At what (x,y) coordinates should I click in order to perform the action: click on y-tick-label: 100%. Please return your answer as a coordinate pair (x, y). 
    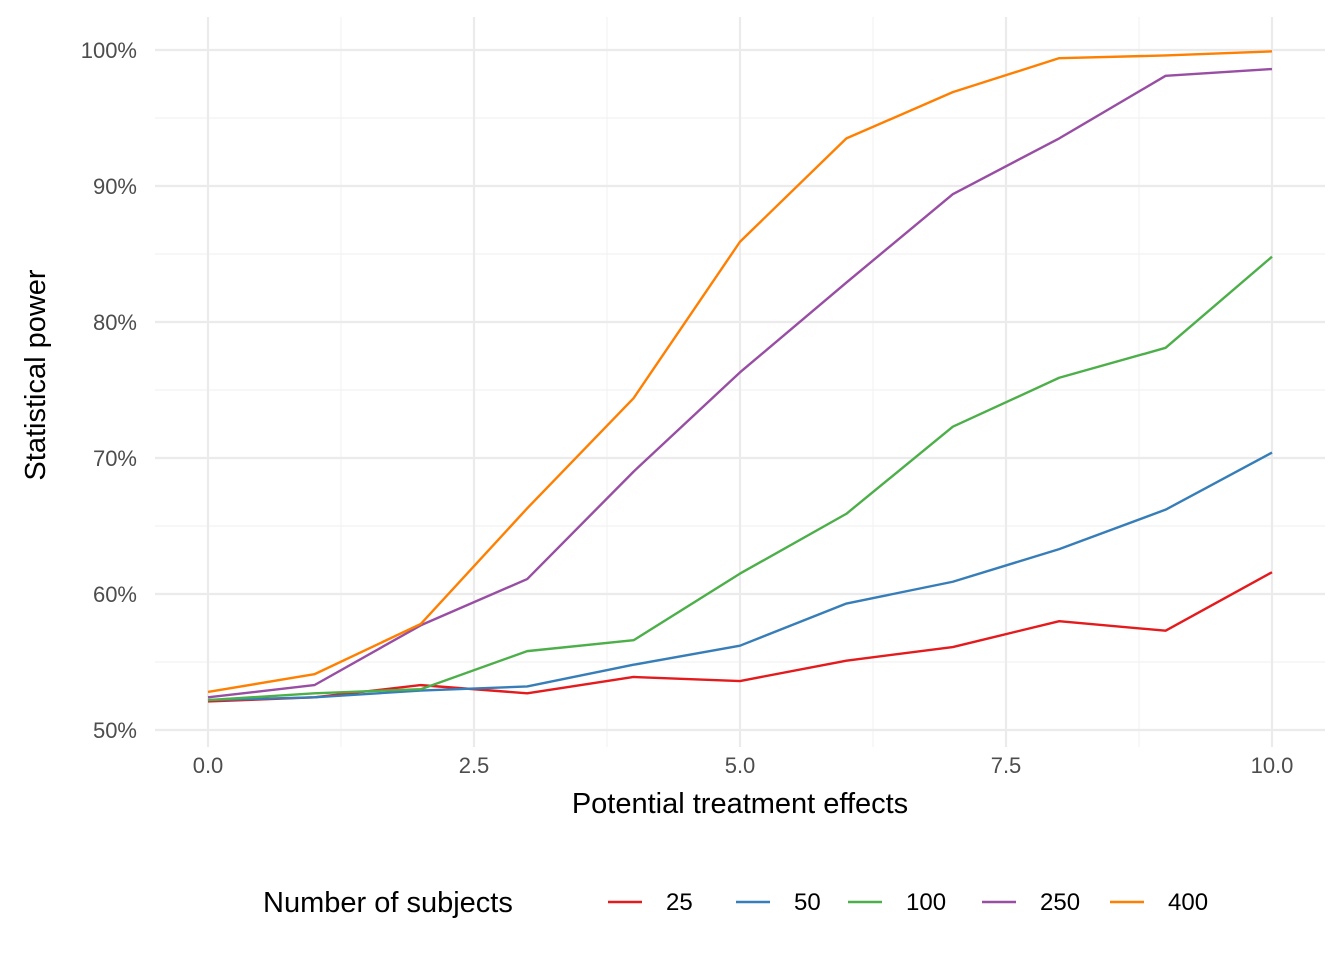
    Looking at the image, I should click on (109, 50).